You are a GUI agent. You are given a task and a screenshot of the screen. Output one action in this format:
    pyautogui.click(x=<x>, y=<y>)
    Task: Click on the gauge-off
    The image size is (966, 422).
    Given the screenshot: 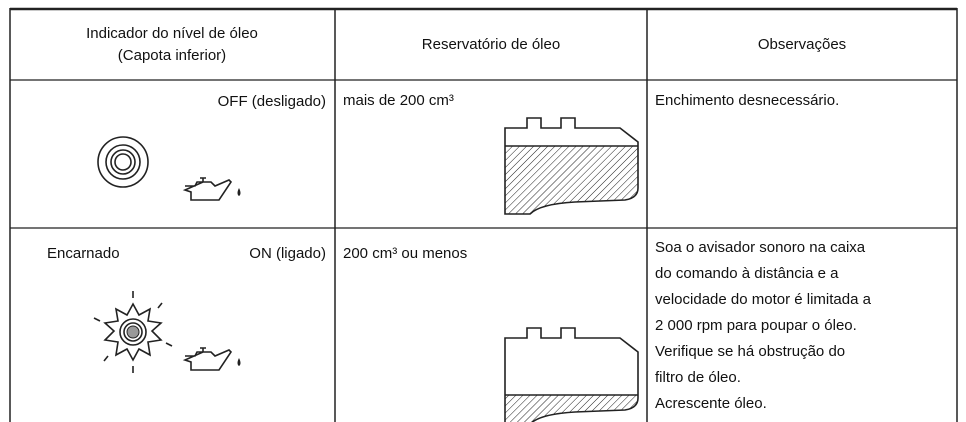 What is the action you would take?
    pyautogui.click(x=123, y=162)
    